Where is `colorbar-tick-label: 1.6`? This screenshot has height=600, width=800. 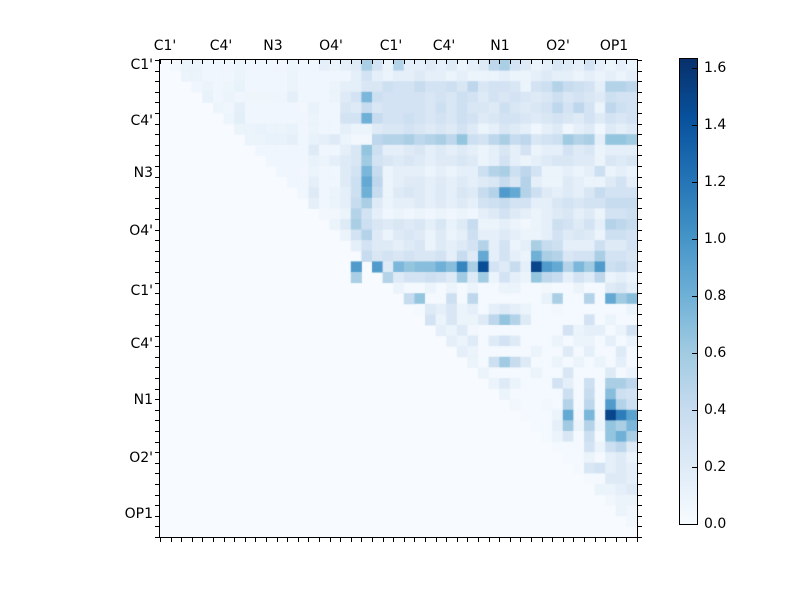
colorbar-tick-label: 1.6 is located at coordinates (715, 68).